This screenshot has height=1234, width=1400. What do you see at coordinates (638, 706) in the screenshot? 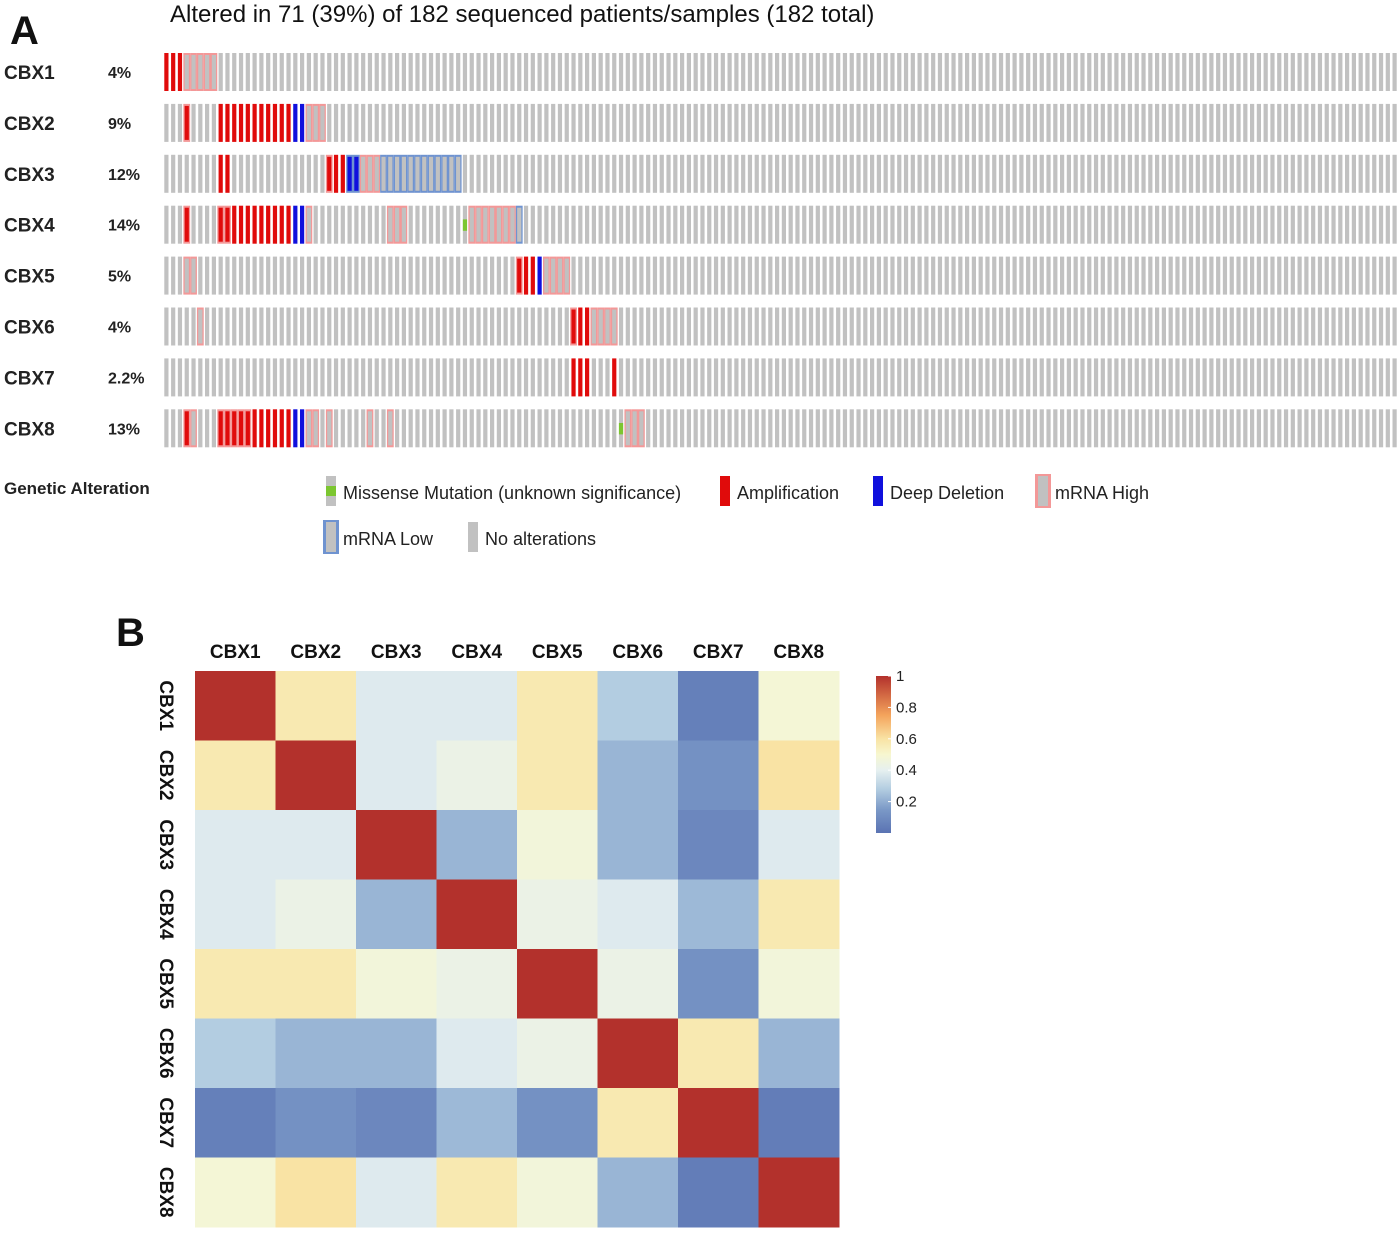
I see `heatmap-cell-cbx1-cbx6` at bounding box center [638, 706].